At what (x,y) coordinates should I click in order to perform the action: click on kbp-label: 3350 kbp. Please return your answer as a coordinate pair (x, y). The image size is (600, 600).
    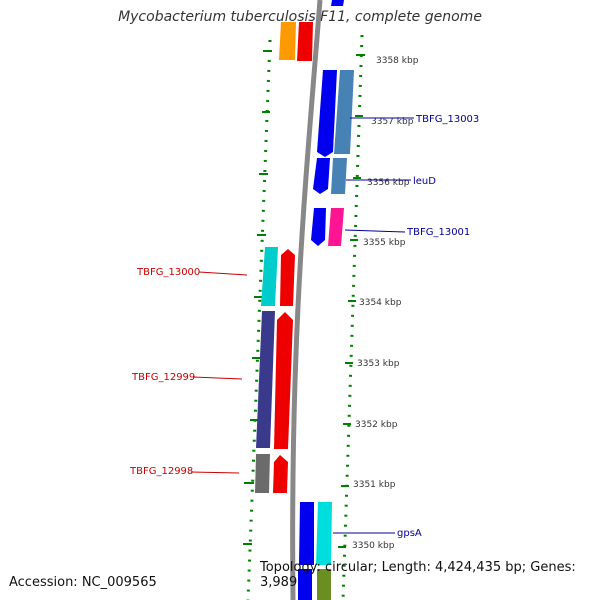
    Looking at the image, I should click on (373, 546).